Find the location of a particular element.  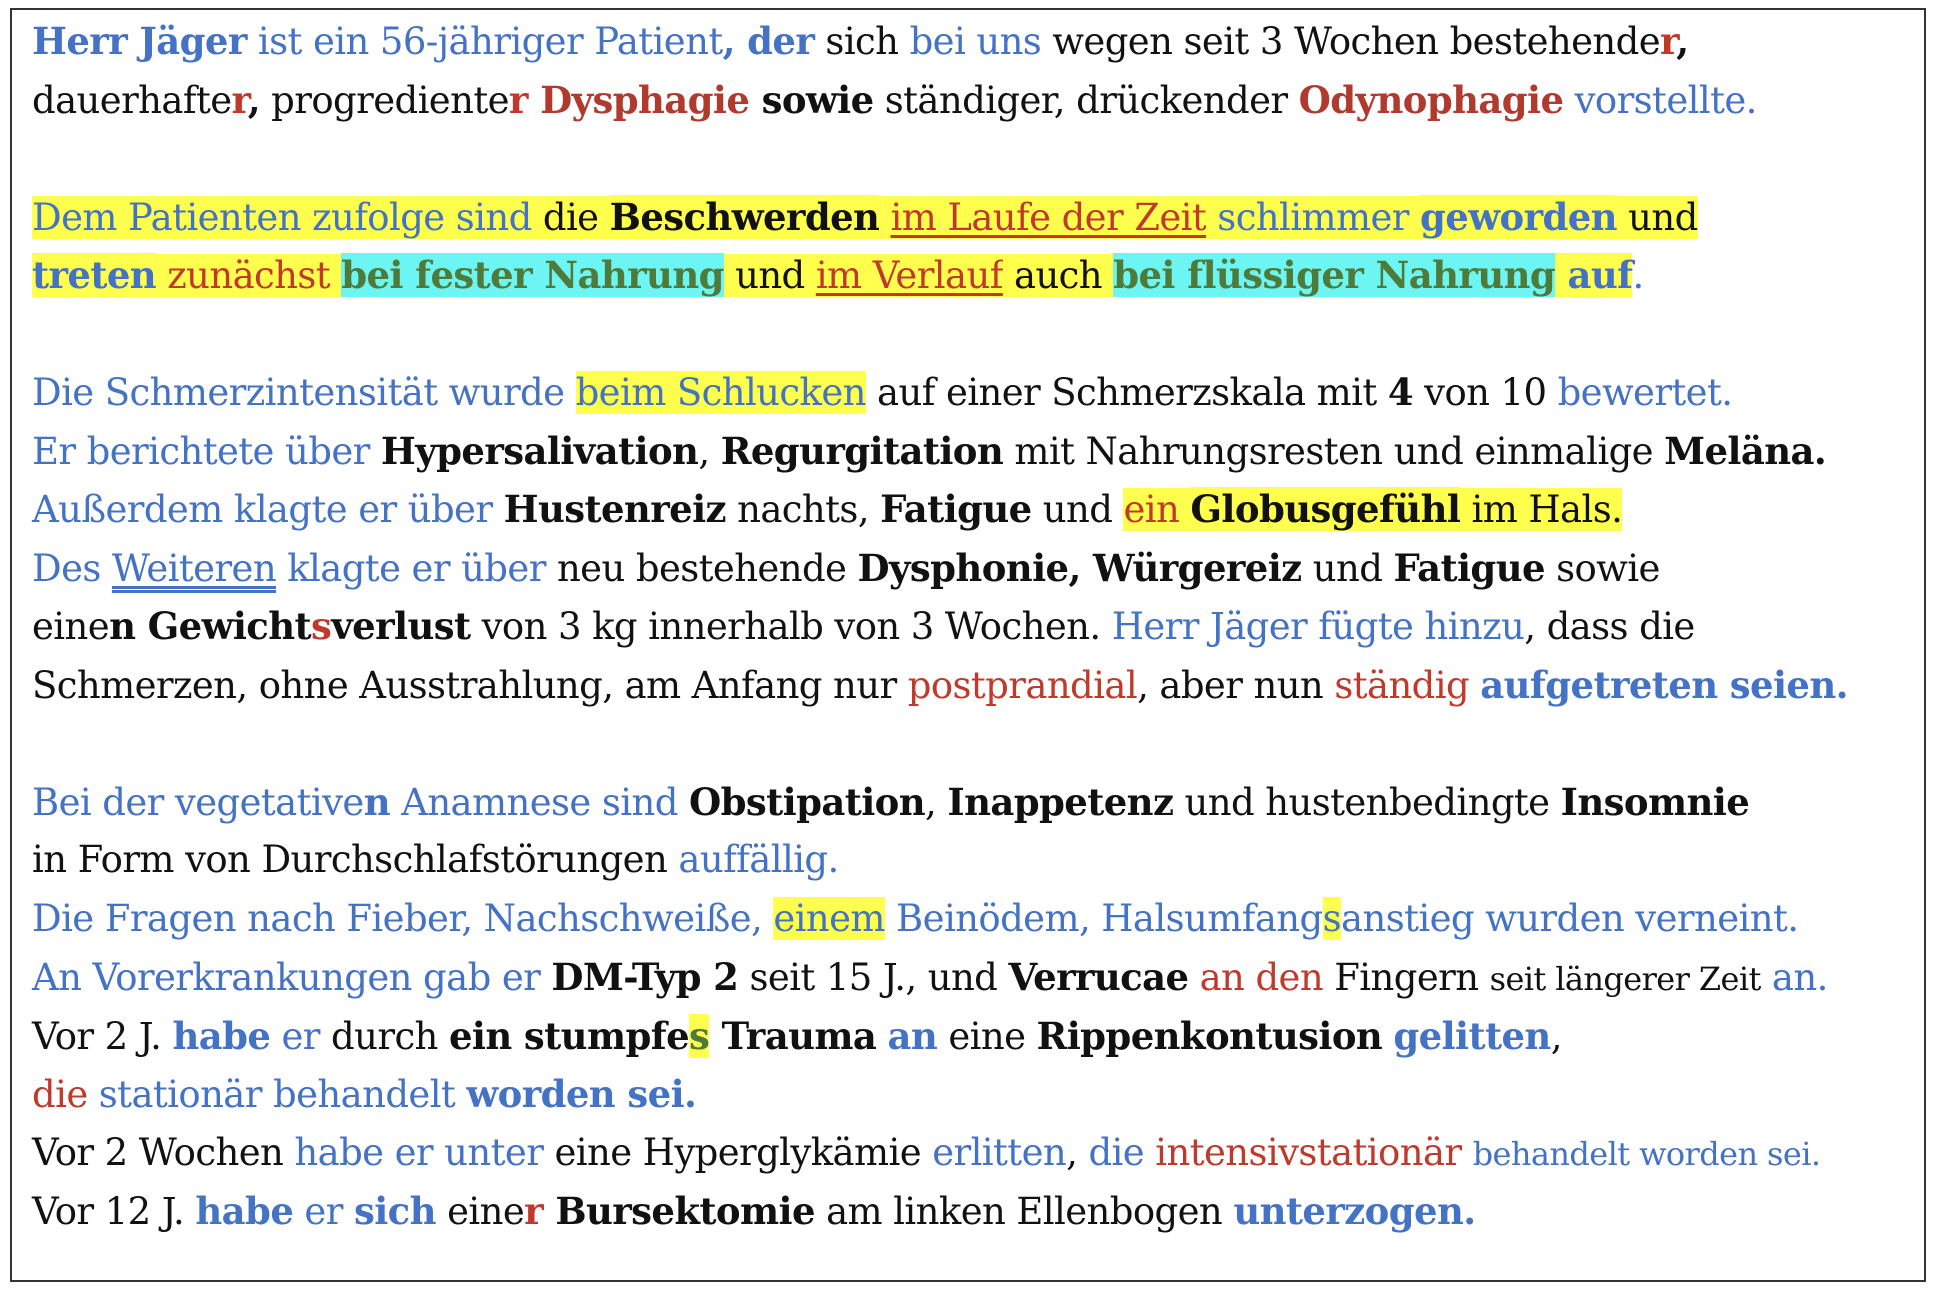

text-segment: Trauma is located at coordinates (793, 1035).